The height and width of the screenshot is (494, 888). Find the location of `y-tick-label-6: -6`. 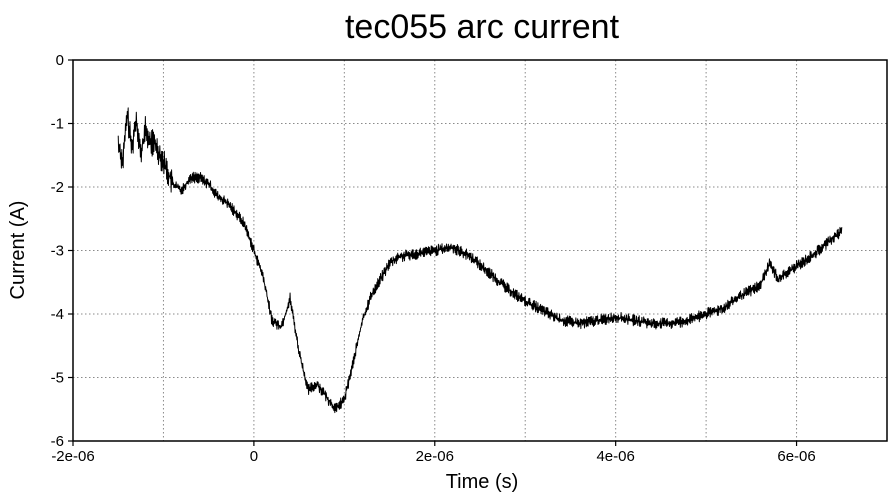

y-tick-label-6: -6 is located at coordinates (57, 441).